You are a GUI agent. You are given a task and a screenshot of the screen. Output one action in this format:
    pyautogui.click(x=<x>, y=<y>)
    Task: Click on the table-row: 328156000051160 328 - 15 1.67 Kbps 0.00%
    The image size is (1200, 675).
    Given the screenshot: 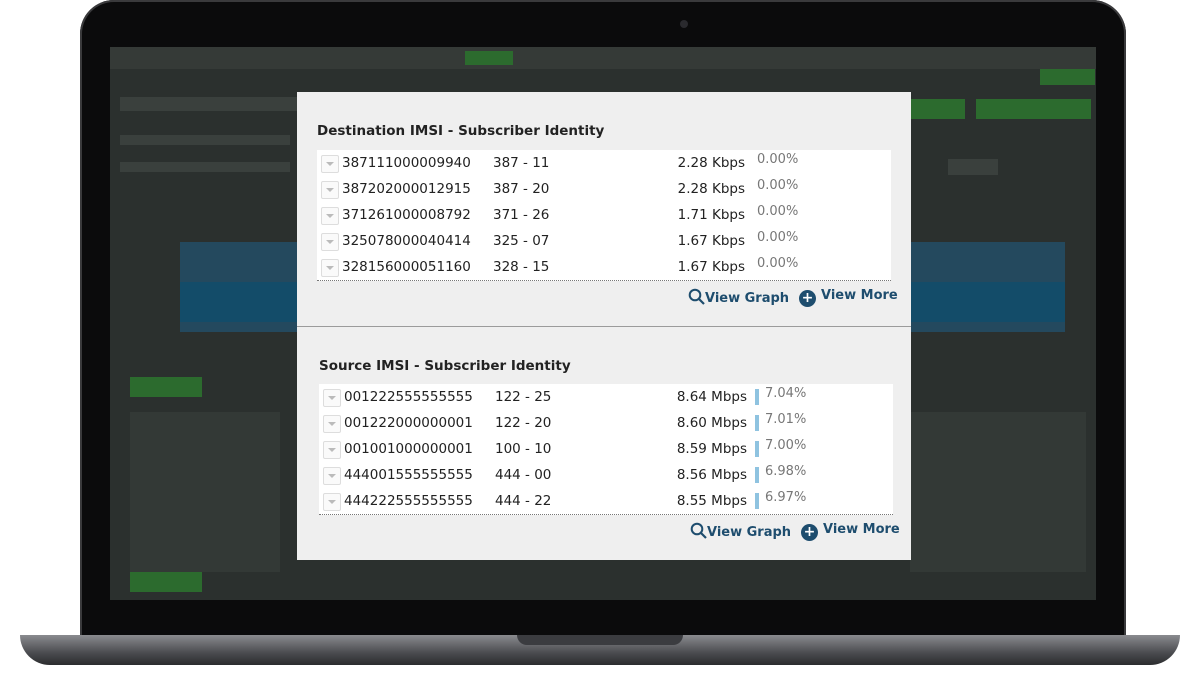 What is the action you would take?
    pyautogui.click(x=604, y=267)
    